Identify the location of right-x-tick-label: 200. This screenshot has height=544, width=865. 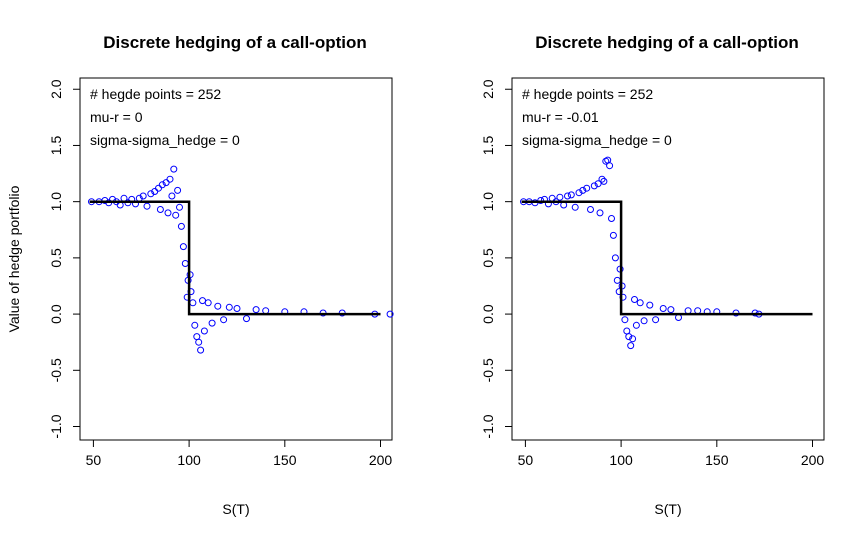
(813, 460).